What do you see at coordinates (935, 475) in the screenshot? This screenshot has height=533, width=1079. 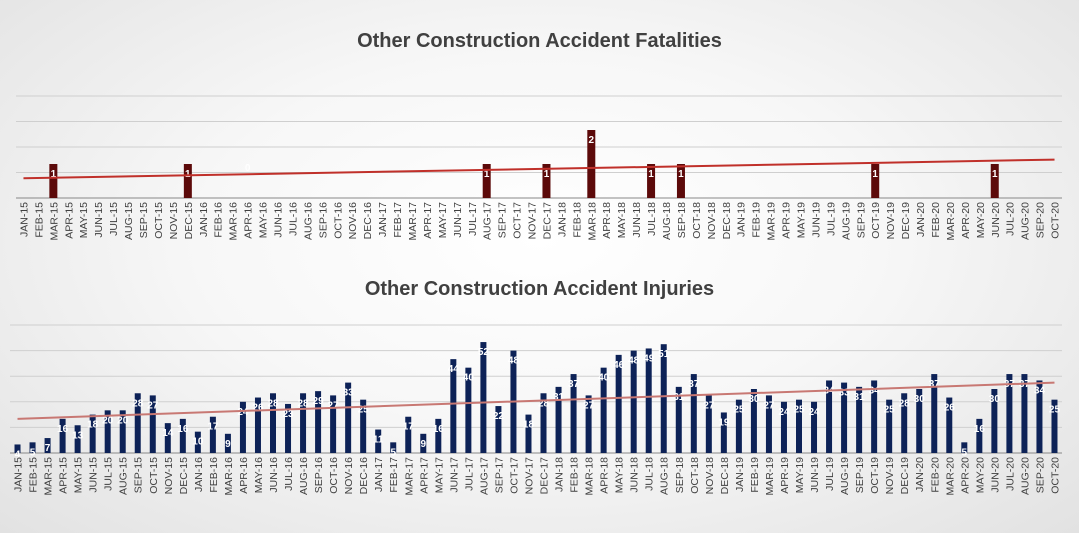 I see `injuries-tick-label: FEB-20` at bounding box center [935, 475].